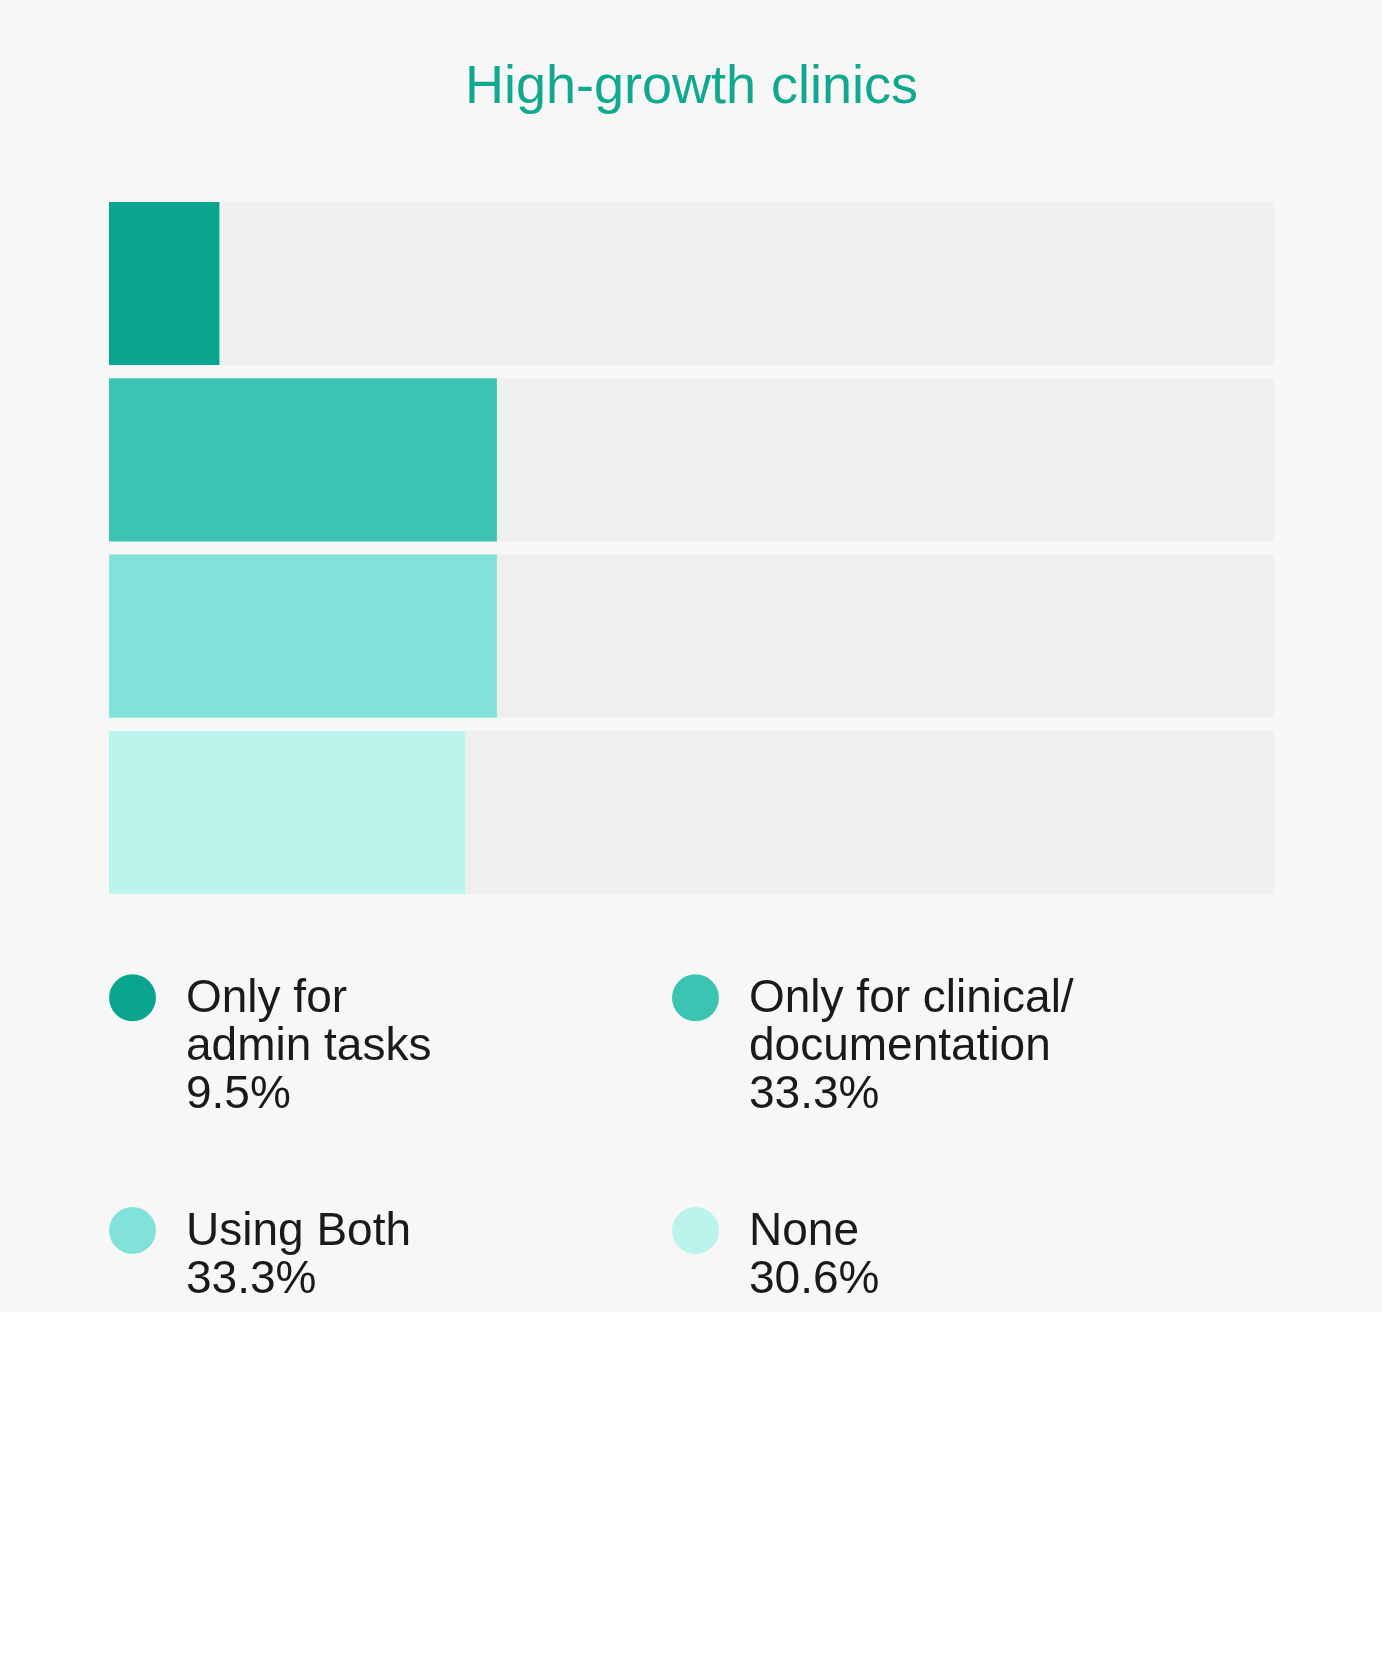 Image resolution: width=1382 pixels, height=1678 pixels. Describe the element at coordinates (691, 84) in the screenshot. I see `chart-title: High-growth clinics` at that location.